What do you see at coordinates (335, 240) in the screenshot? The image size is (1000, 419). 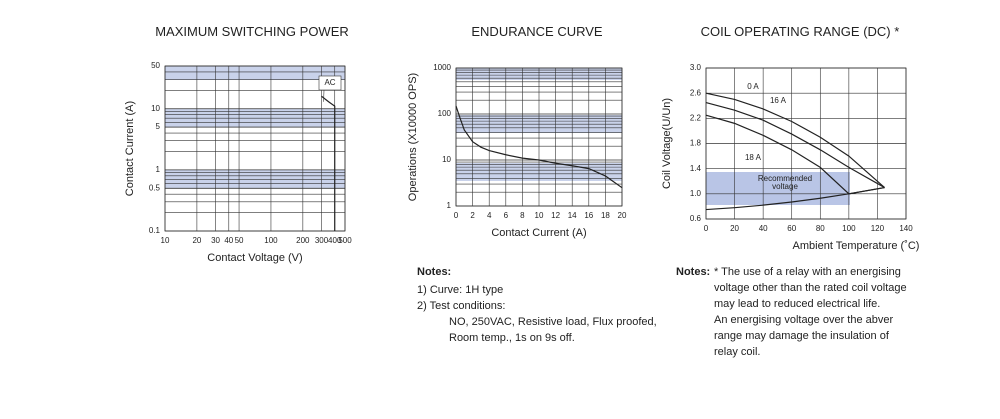 I see `x-tick-label: 400` at bounding box center [335, 240].